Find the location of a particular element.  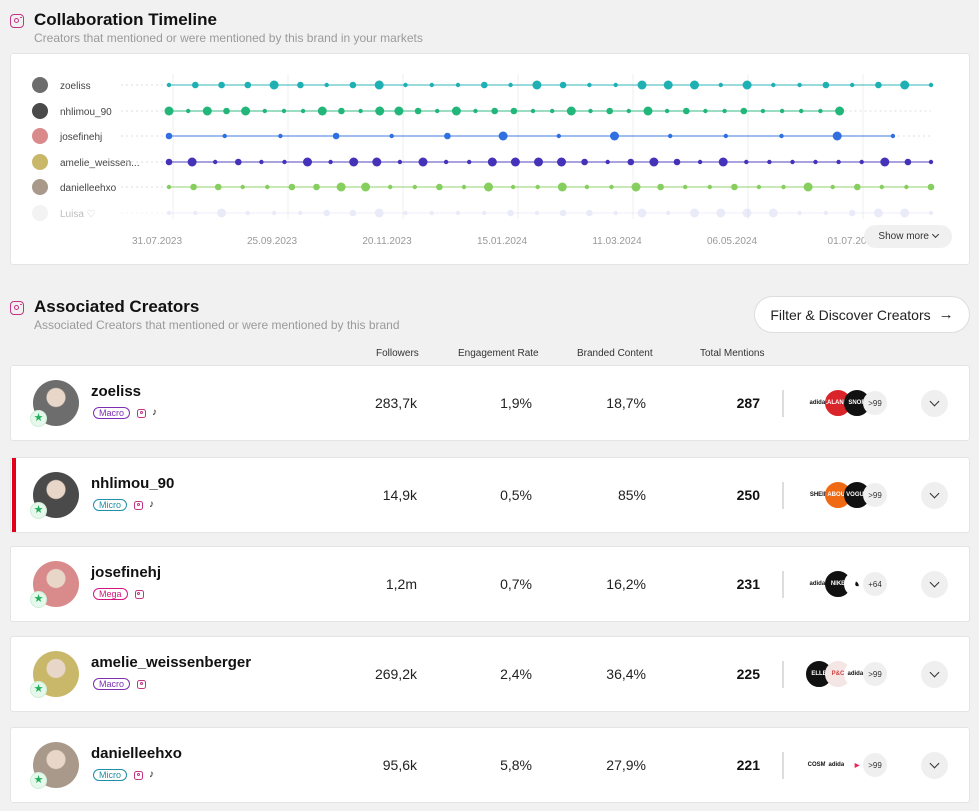

more-brands-badge: +64 is located at coordinates (875, 584).